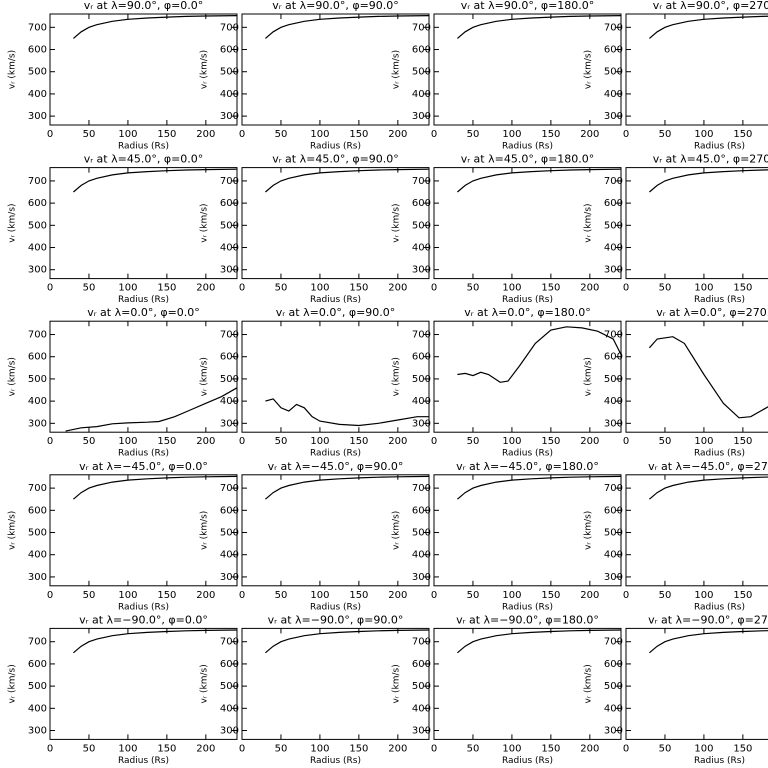  Describe the element at coordinates (710, 159) in the screenshot. I see `chart-title: vᵣ at λ=45.0°, φ=270.0°` at that location.